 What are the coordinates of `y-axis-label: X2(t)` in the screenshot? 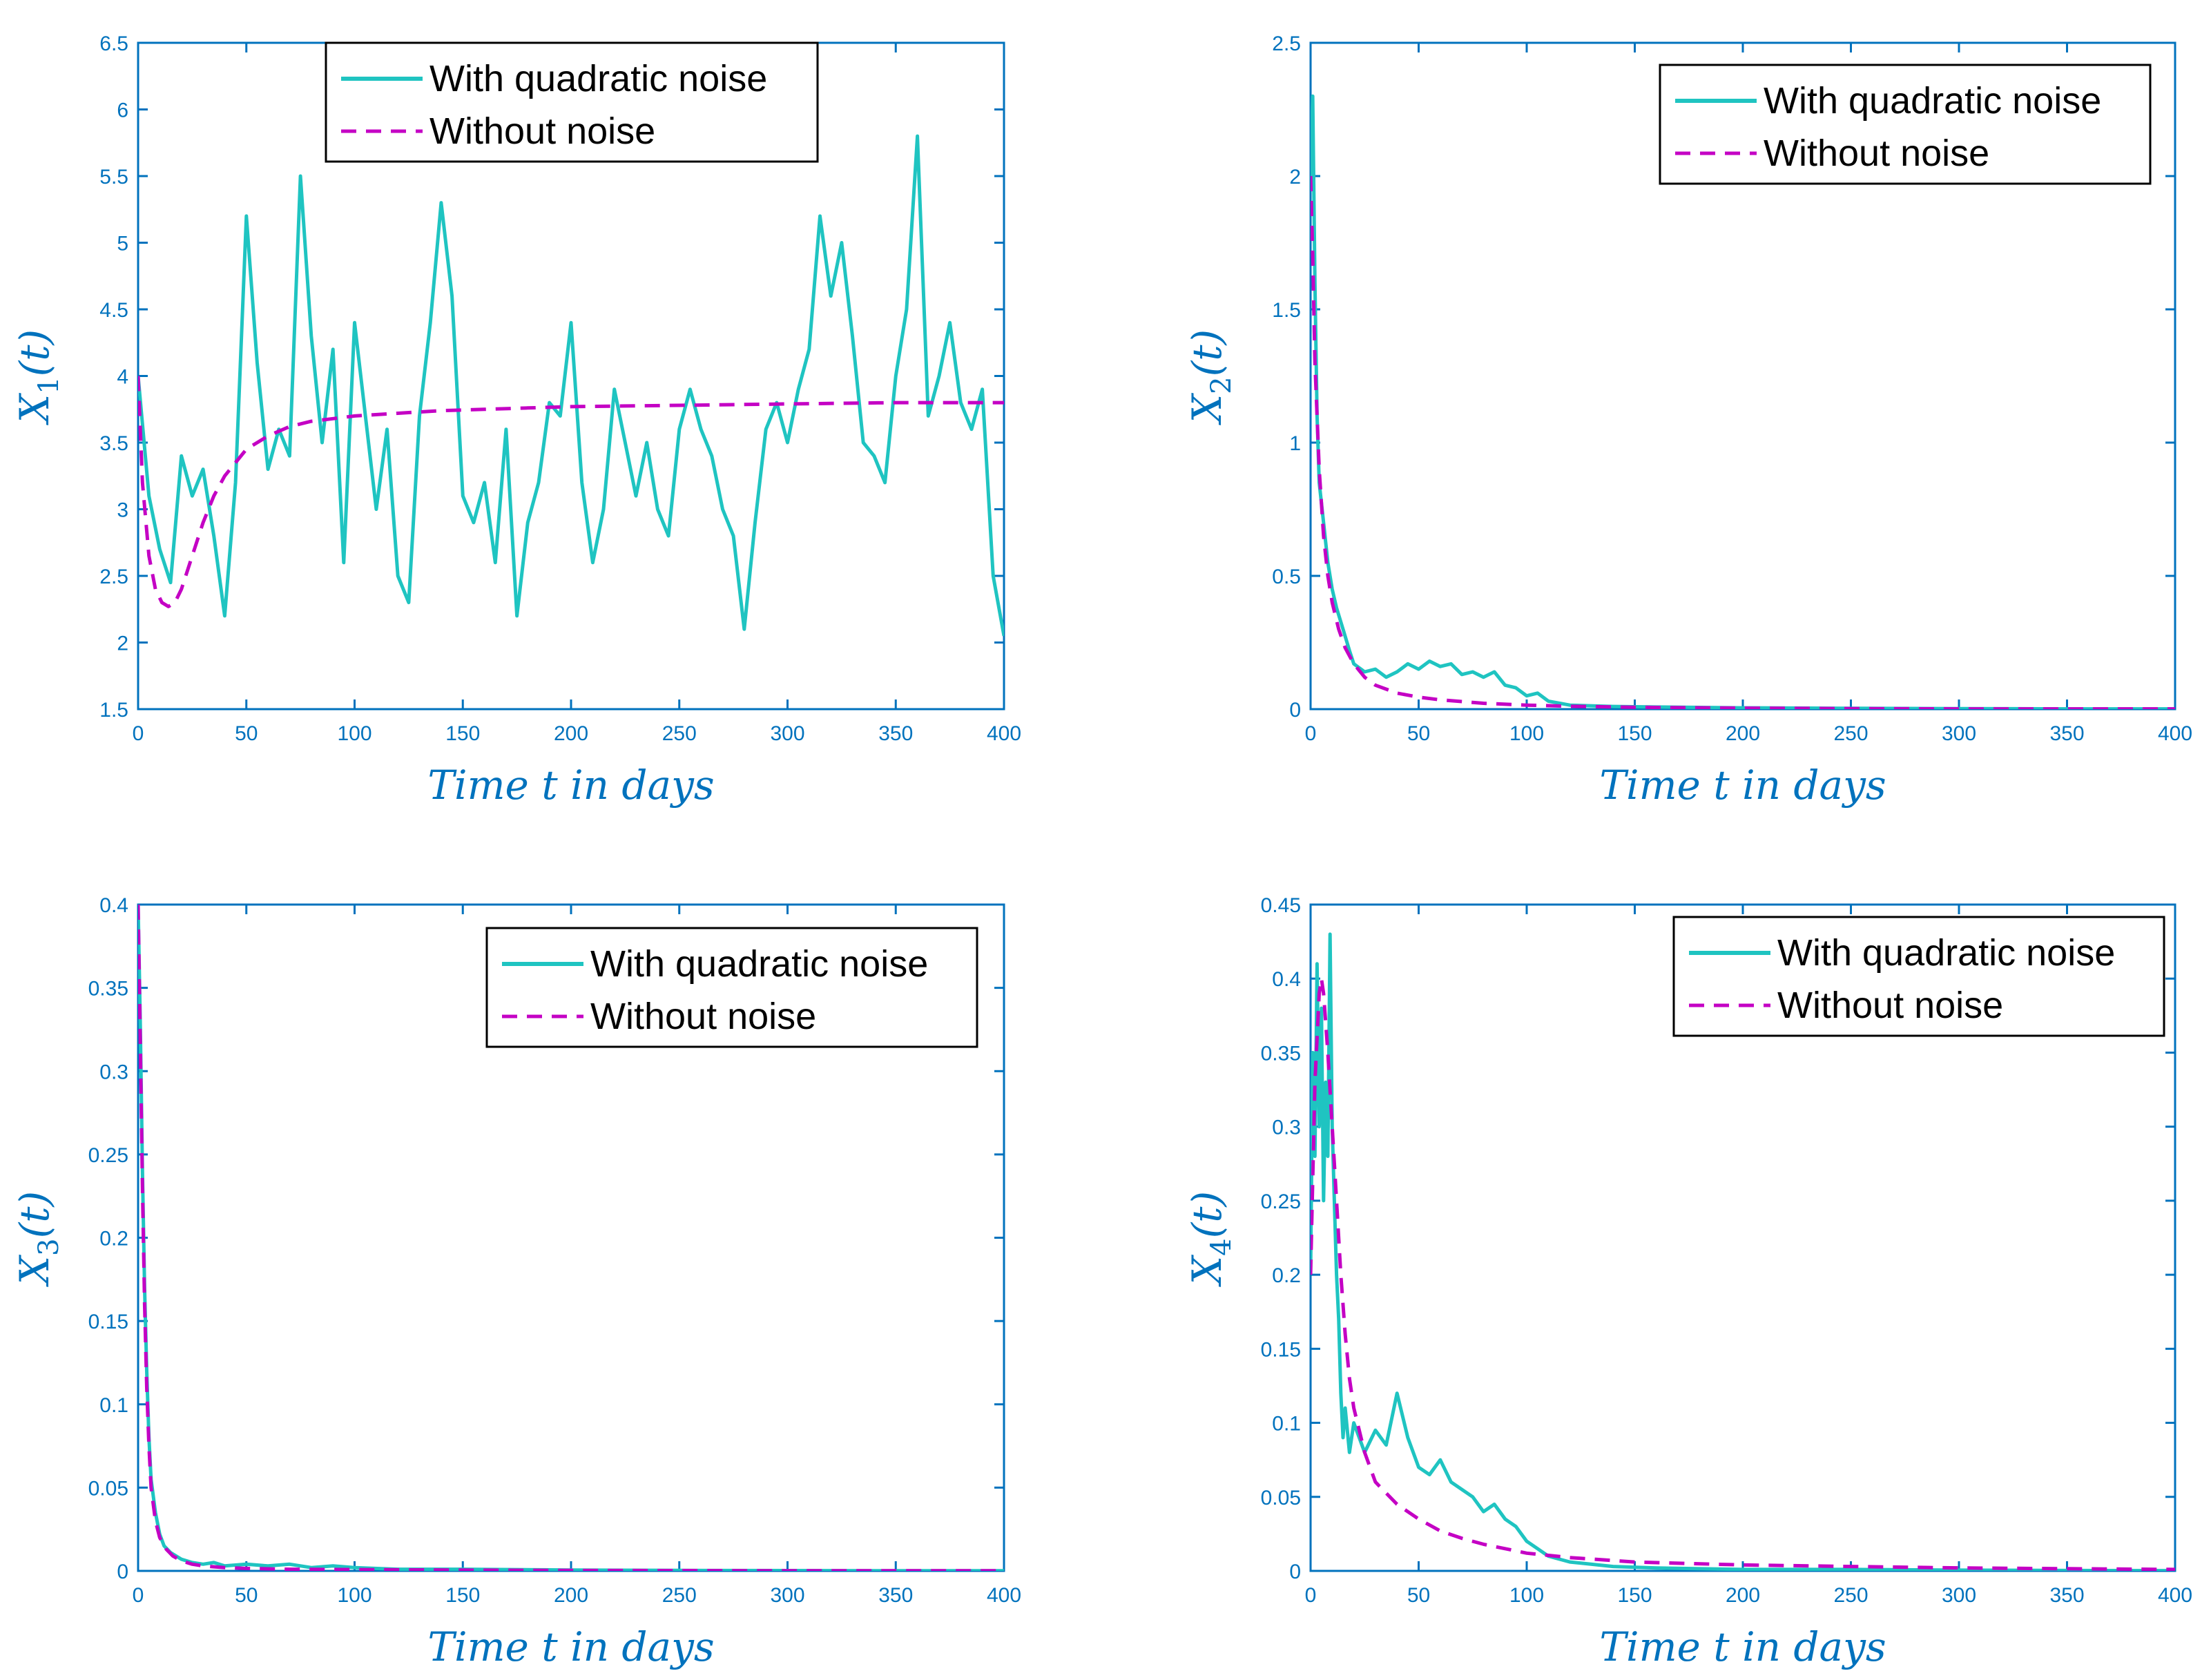 It's located at (1210, 377).